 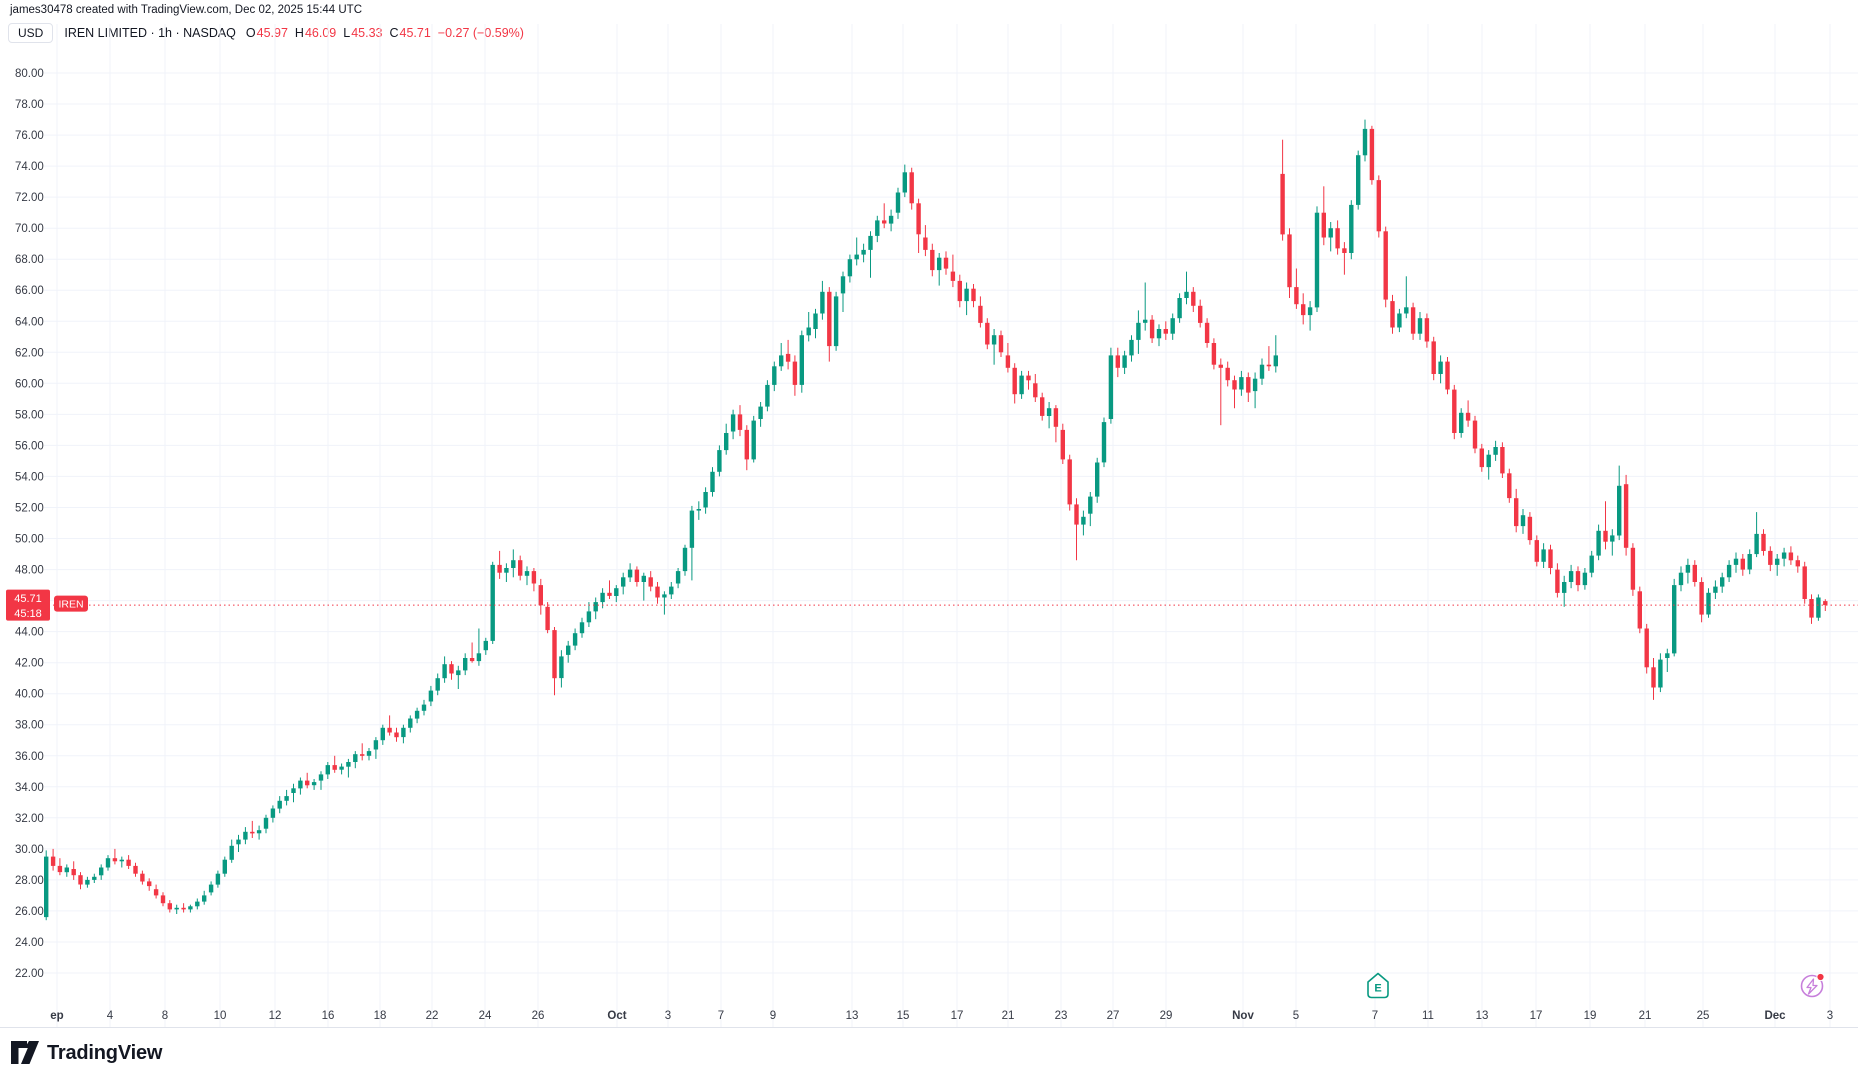 I want to click on svg-text: 19, so click(x=1590, y=1016).